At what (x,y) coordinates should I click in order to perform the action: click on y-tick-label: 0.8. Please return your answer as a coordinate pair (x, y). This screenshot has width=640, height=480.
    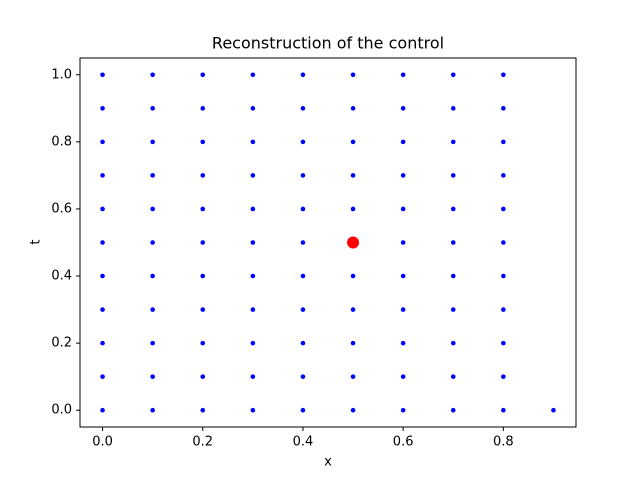
    Looking at the image, I should click on (61, 141).